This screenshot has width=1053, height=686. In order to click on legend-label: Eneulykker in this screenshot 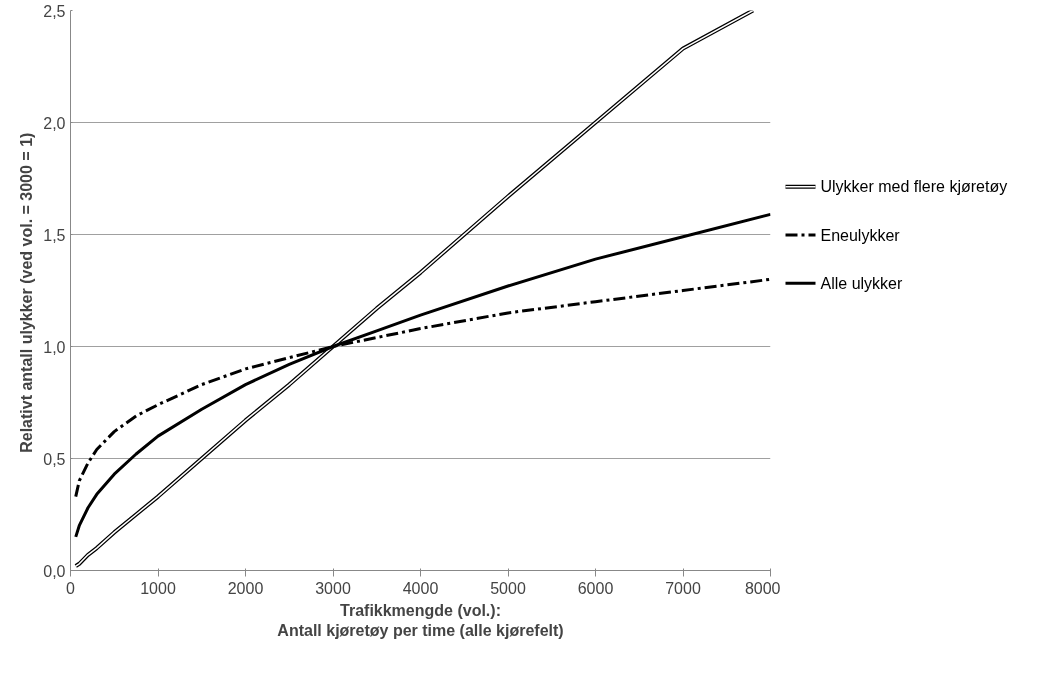, I will do `click(860, 235)`.